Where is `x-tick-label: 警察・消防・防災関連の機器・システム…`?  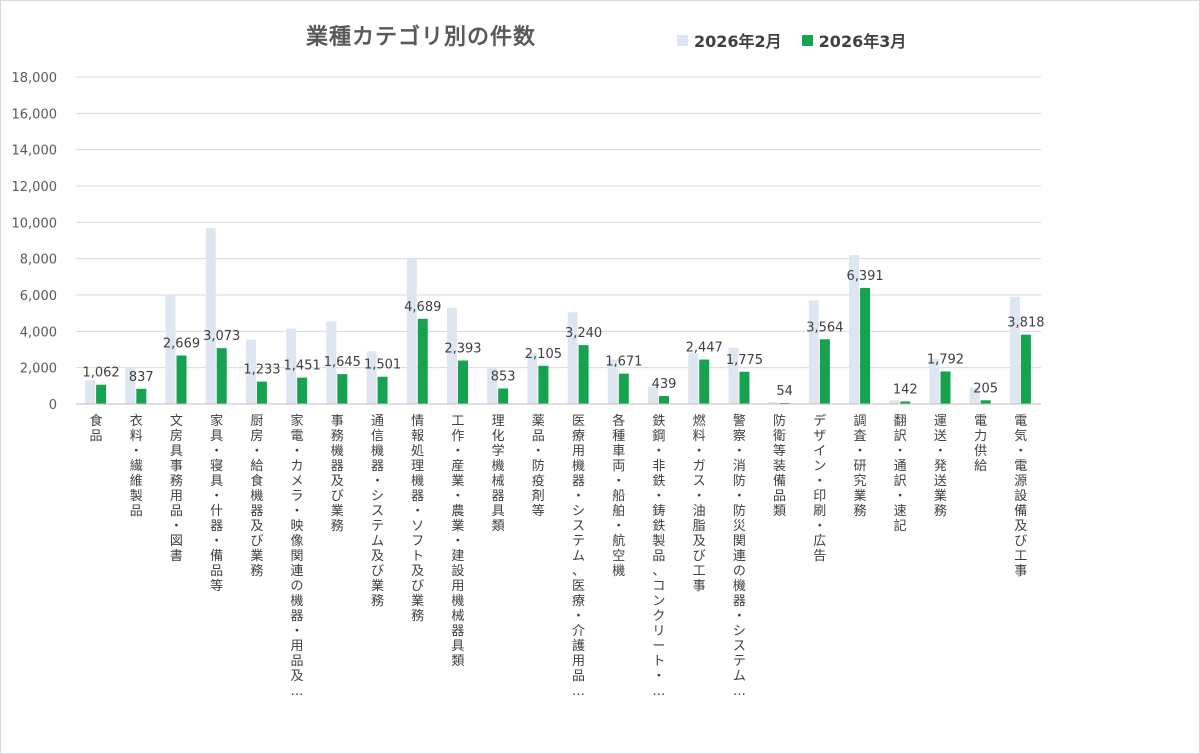 x-tick-label: 警察・消防・防災関連の機器・システム… is located at coordinates (739, 556).